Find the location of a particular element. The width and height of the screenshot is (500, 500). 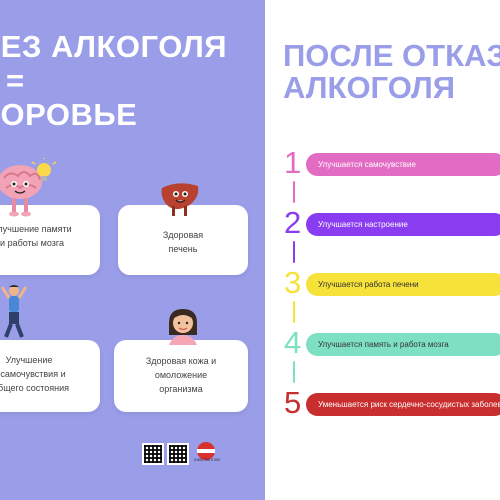

item-number: 4 is located at coordinates (293, 342).